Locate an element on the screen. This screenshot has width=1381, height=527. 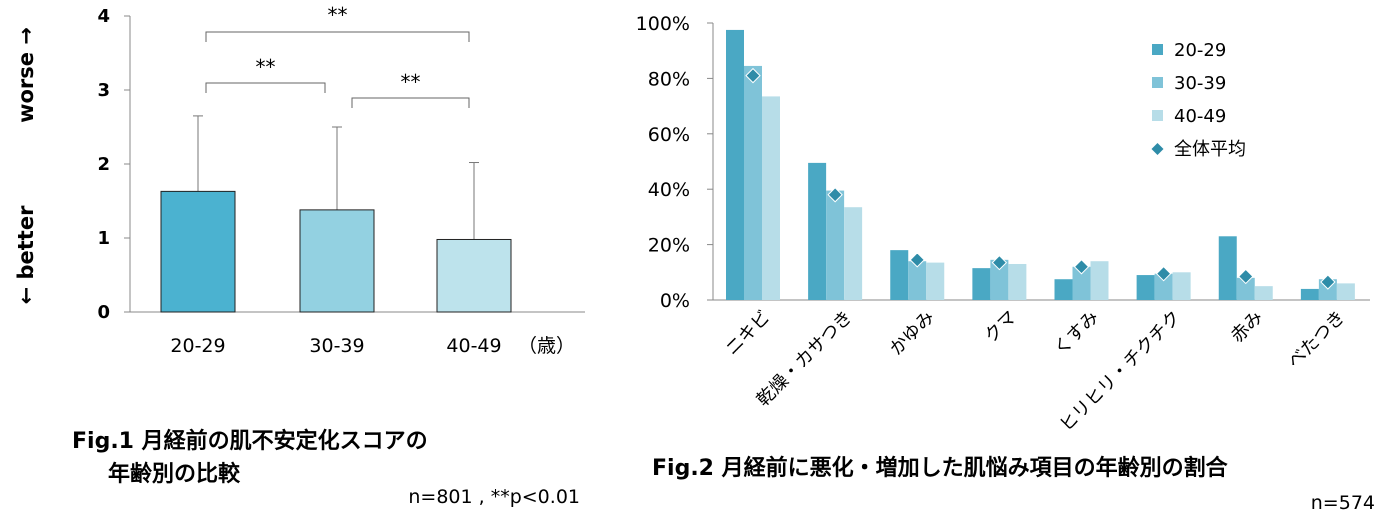
fig2-y-tick-label: 0% is located at coordinates (675, 301).